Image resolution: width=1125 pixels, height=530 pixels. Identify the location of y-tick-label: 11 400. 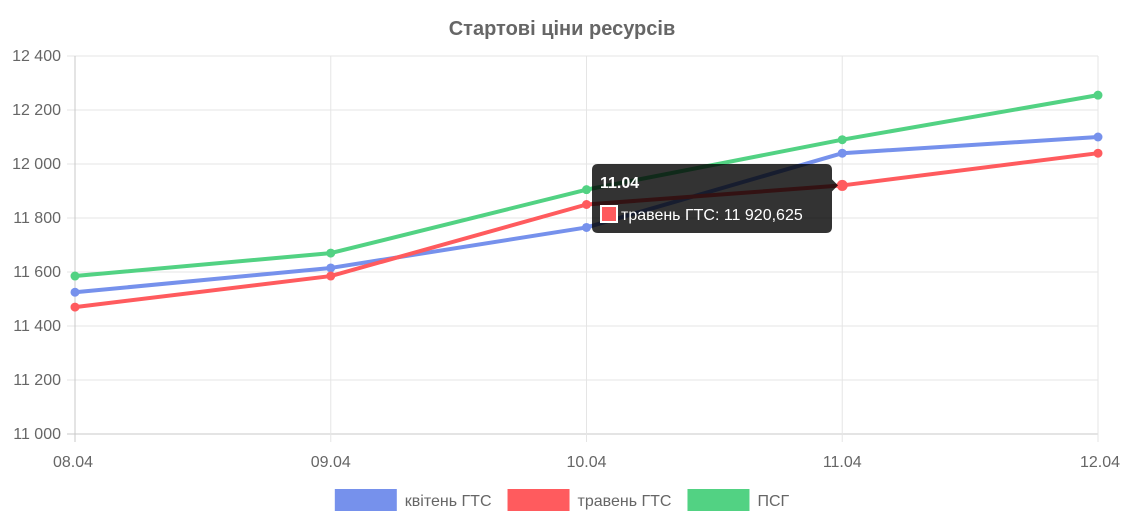
(37, 326).